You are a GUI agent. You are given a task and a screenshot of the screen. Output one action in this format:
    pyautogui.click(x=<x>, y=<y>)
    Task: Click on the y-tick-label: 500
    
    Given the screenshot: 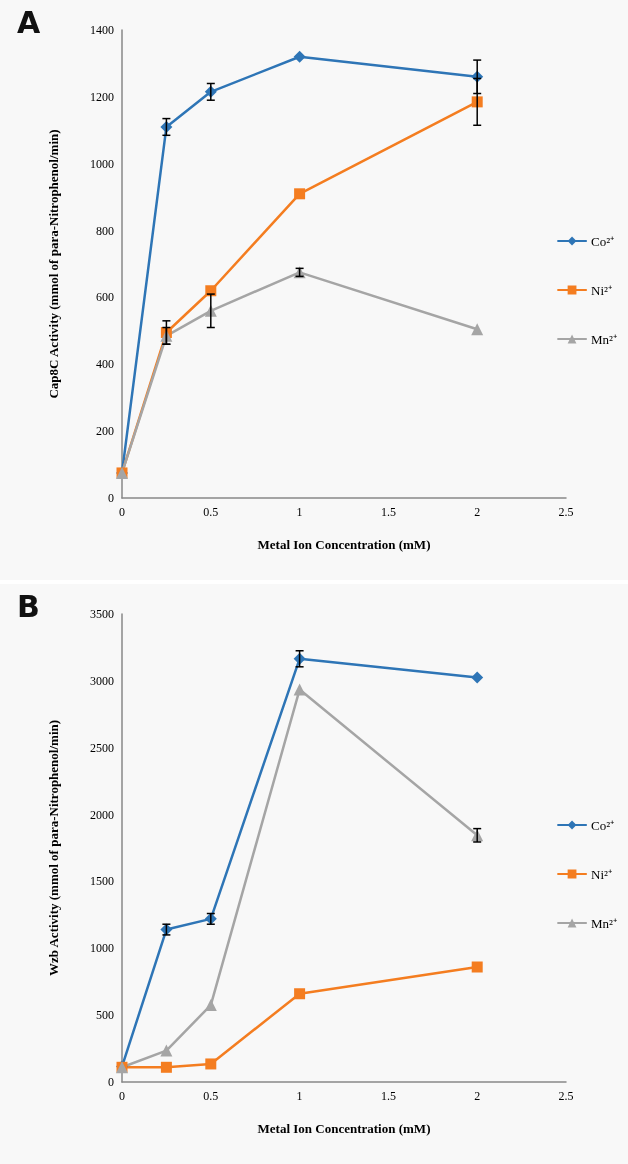 What is the action you would take?
    pyautogui.click(x=105, y=1015)
    